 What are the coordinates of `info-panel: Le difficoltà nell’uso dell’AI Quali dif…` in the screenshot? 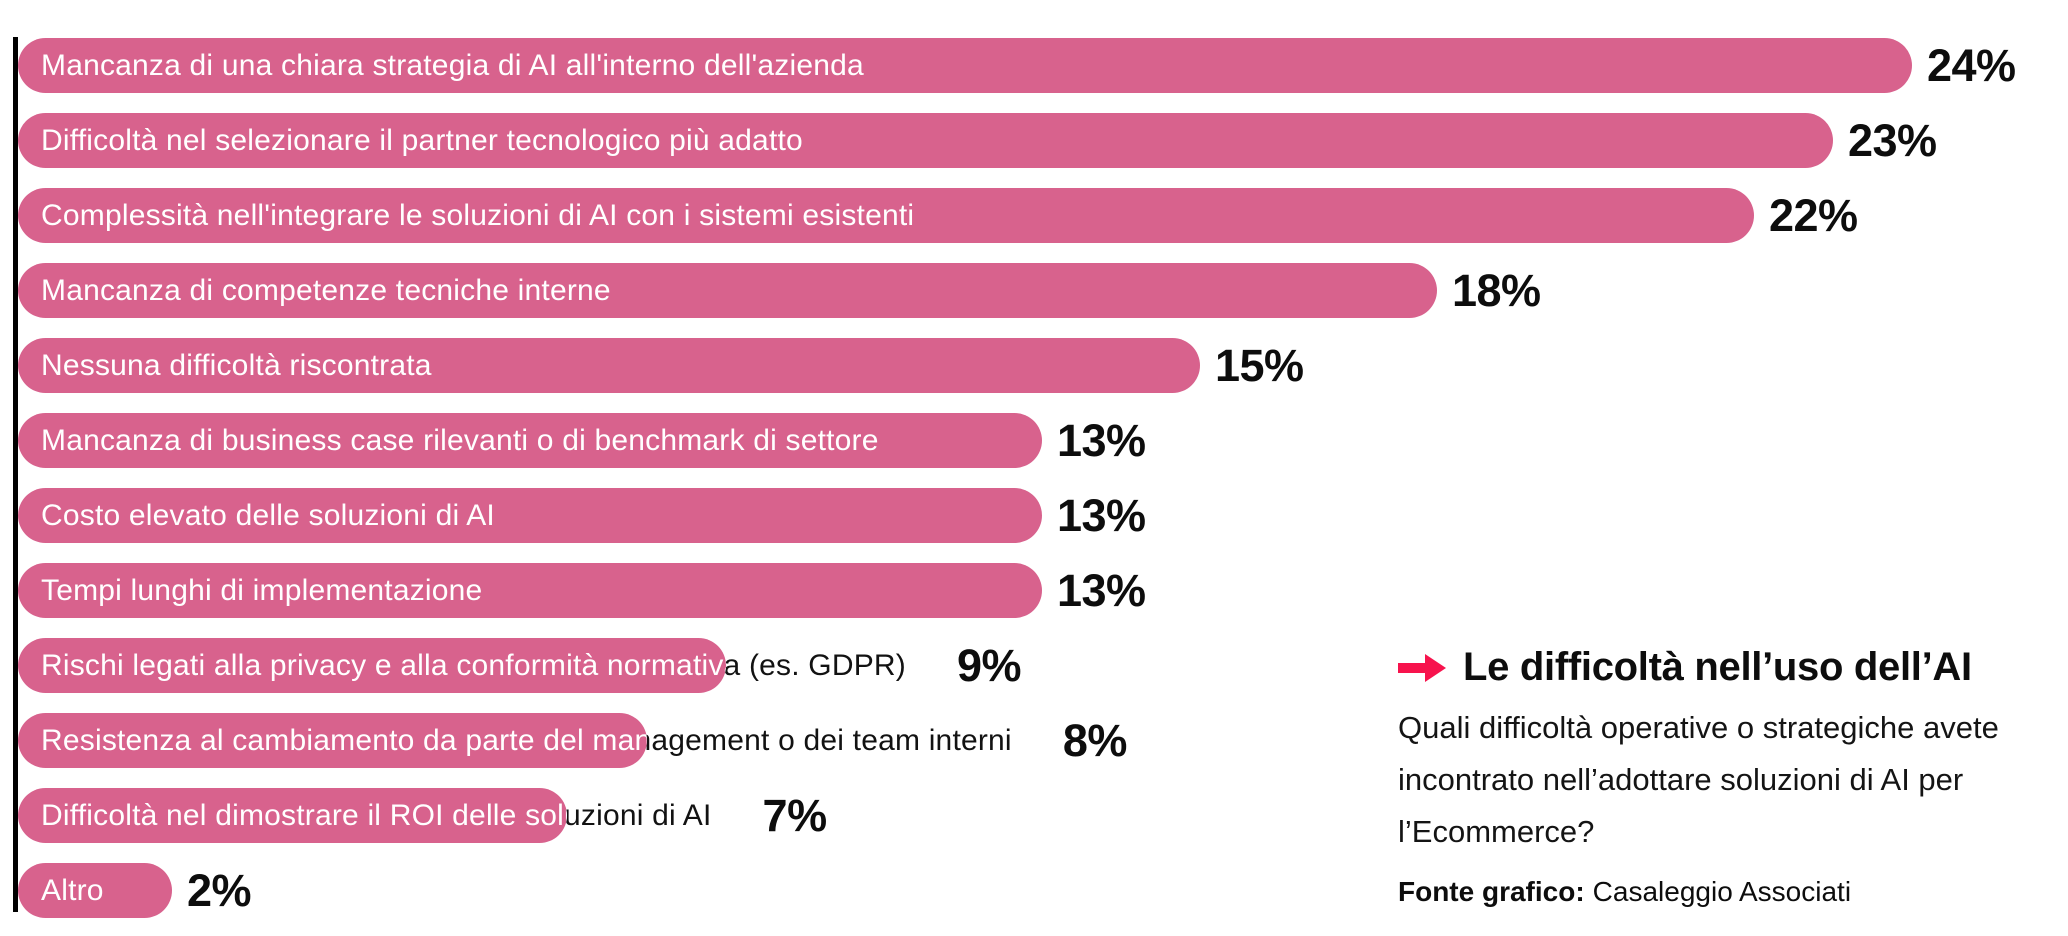 It's located at (1723, 776).